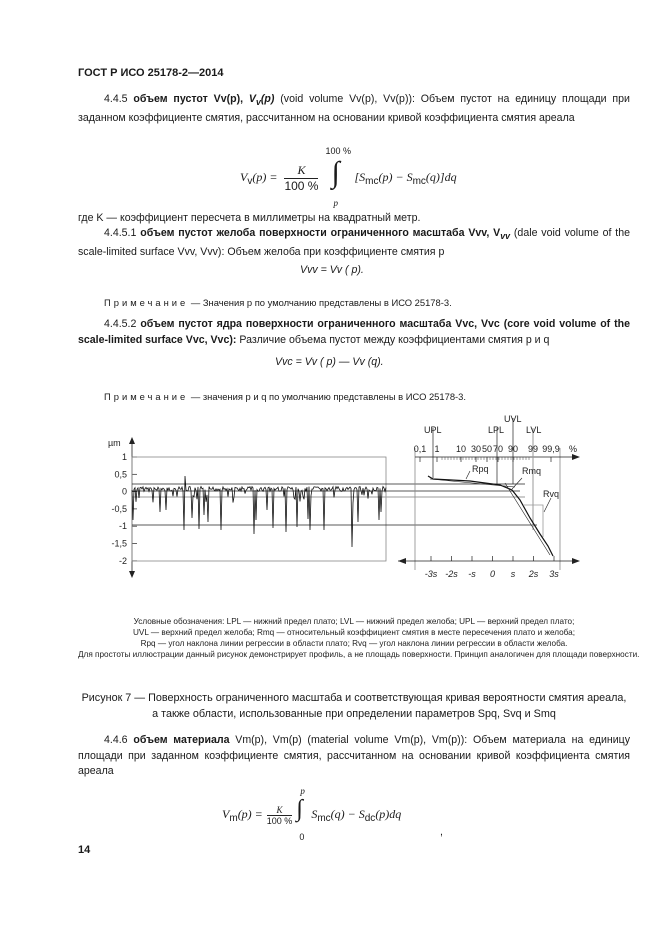  I want to click on rvq-regression, so click(527, 519).